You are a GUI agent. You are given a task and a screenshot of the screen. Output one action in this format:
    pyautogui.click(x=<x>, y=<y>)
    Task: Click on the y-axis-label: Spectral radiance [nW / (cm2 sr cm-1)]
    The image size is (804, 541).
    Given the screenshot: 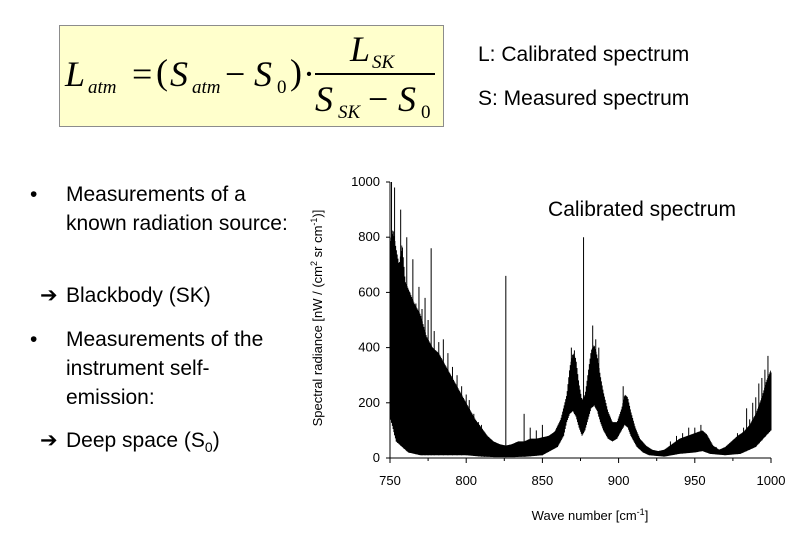 What is the action you would take?
    pyautogui.click(x=317, y=318)
    